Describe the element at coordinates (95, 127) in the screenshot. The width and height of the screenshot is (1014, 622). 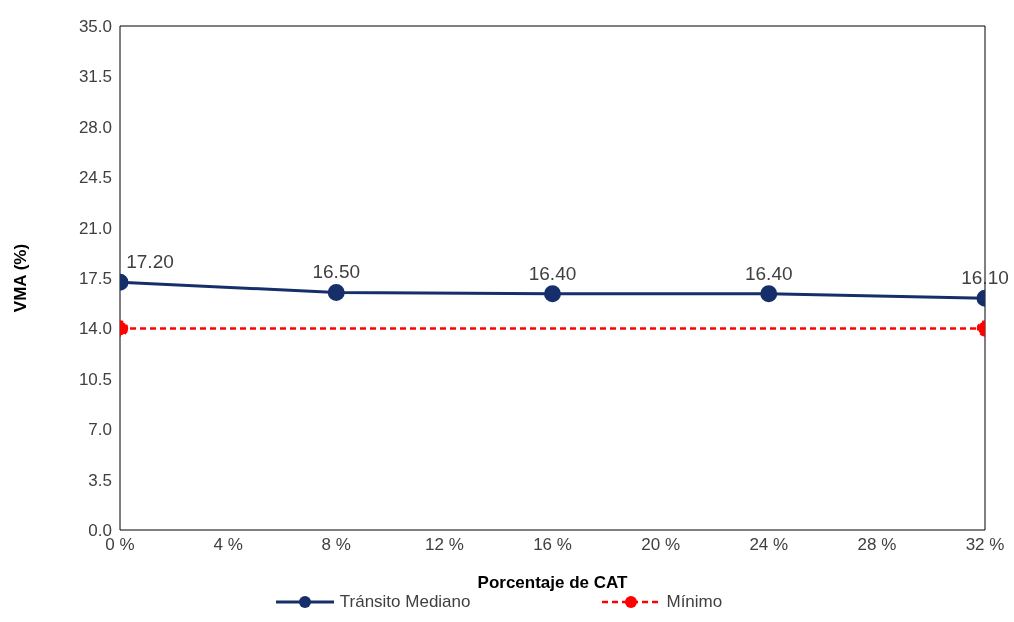
I see `y-tick-label: 28.0` at that location.